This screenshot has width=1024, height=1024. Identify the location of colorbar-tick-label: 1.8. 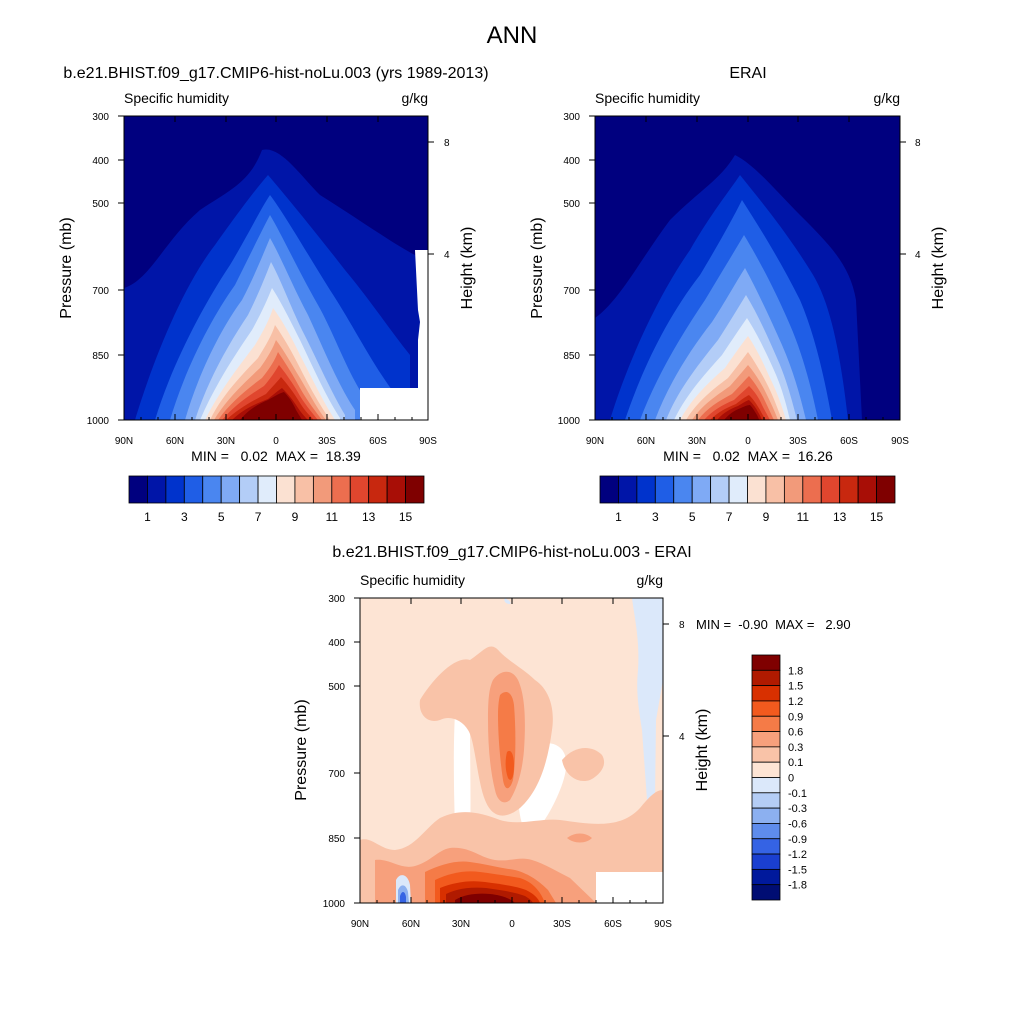
(795, 671).